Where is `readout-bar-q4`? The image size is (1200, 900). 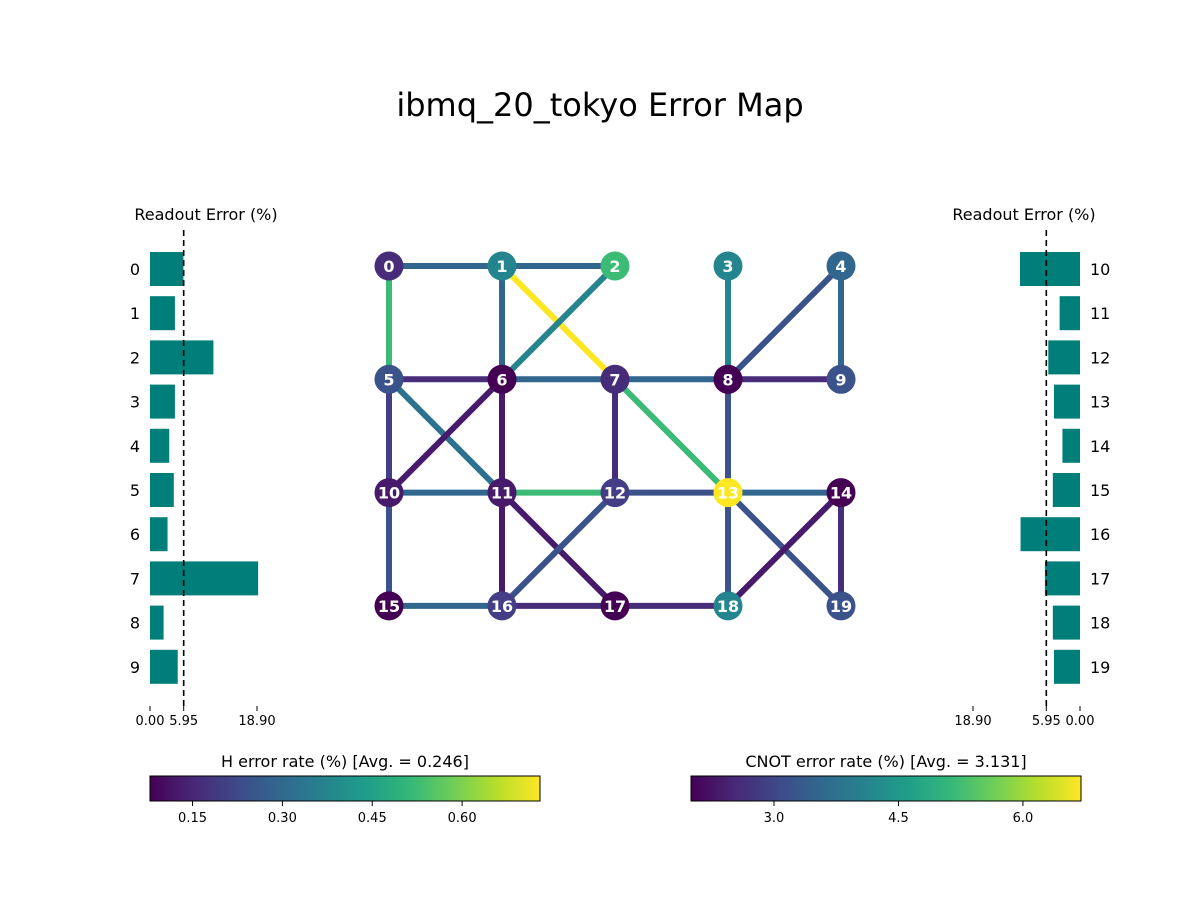 readout-bar-q4 is located at coordinates (160, 445).